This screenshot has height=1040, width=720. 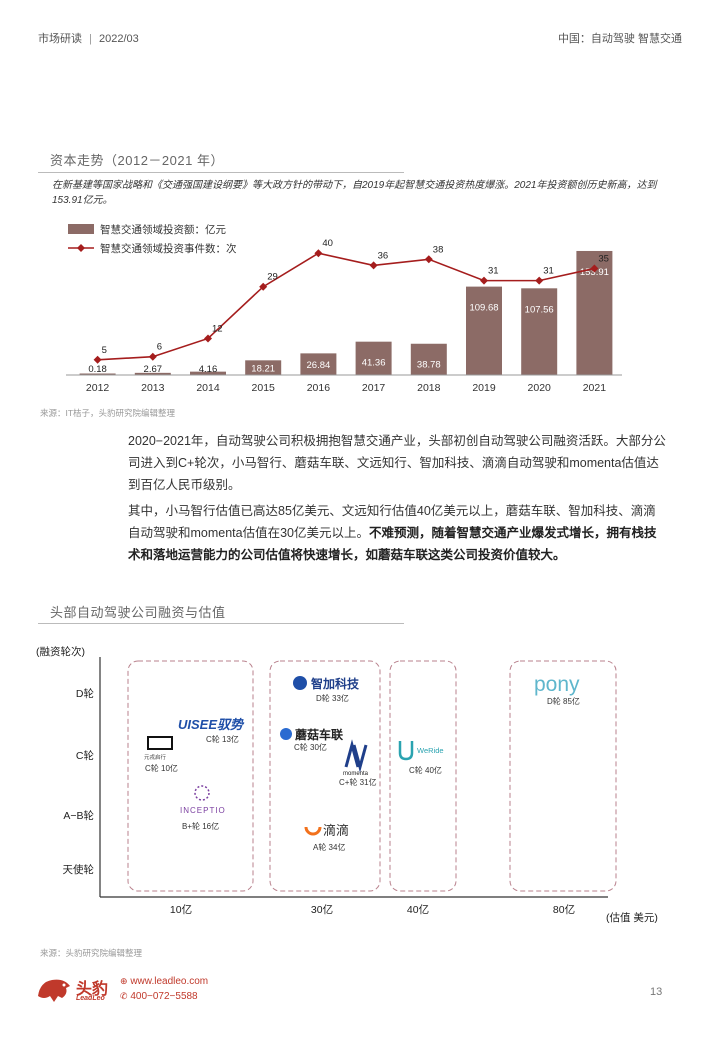 I want to click on x-tick-2017: 2017, so click(x=374, y=388).